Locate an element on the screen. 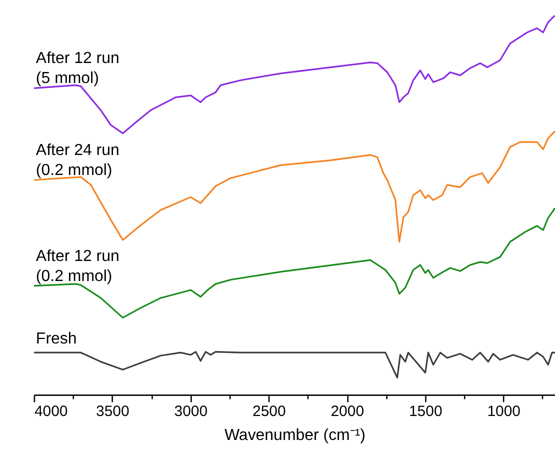  x-tick-label: 1000 is located at coordinates (504, 411).